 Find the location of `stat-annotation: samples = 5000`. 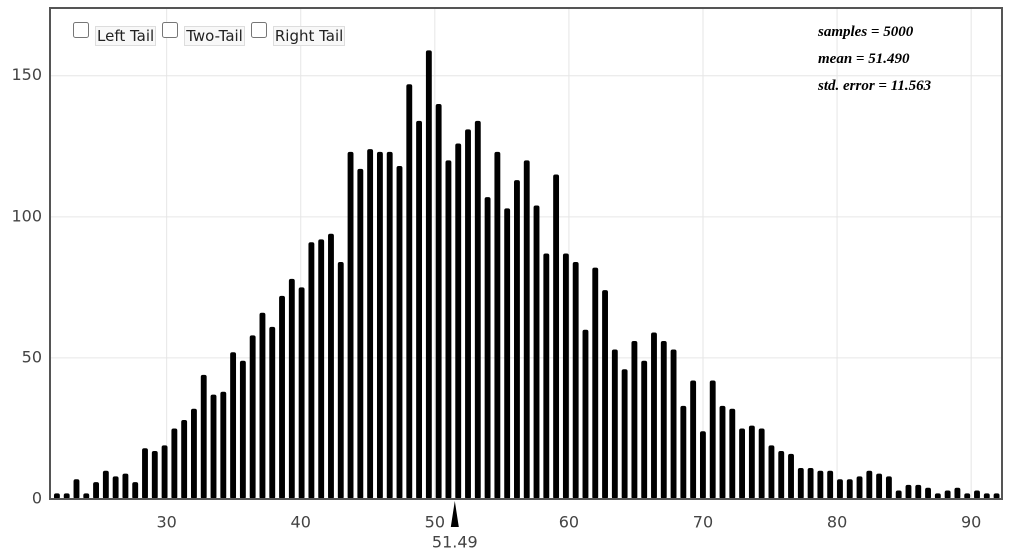

stat-annotation: samples = 5000 is located at coordinates (865, 32).